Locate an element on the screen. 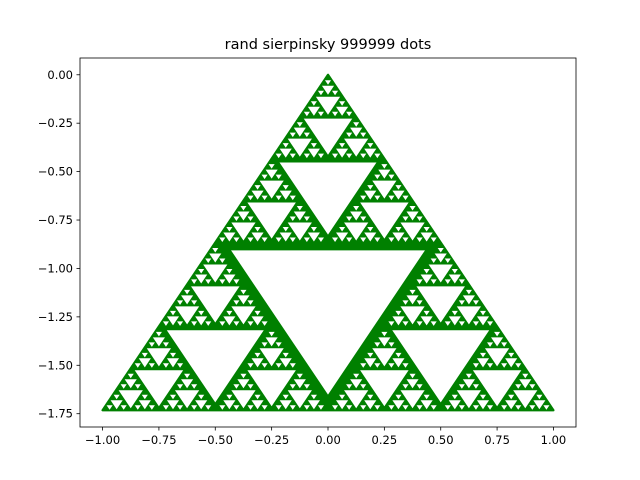  y-tick-label: −1.25 is located at coordinates (55, 317).